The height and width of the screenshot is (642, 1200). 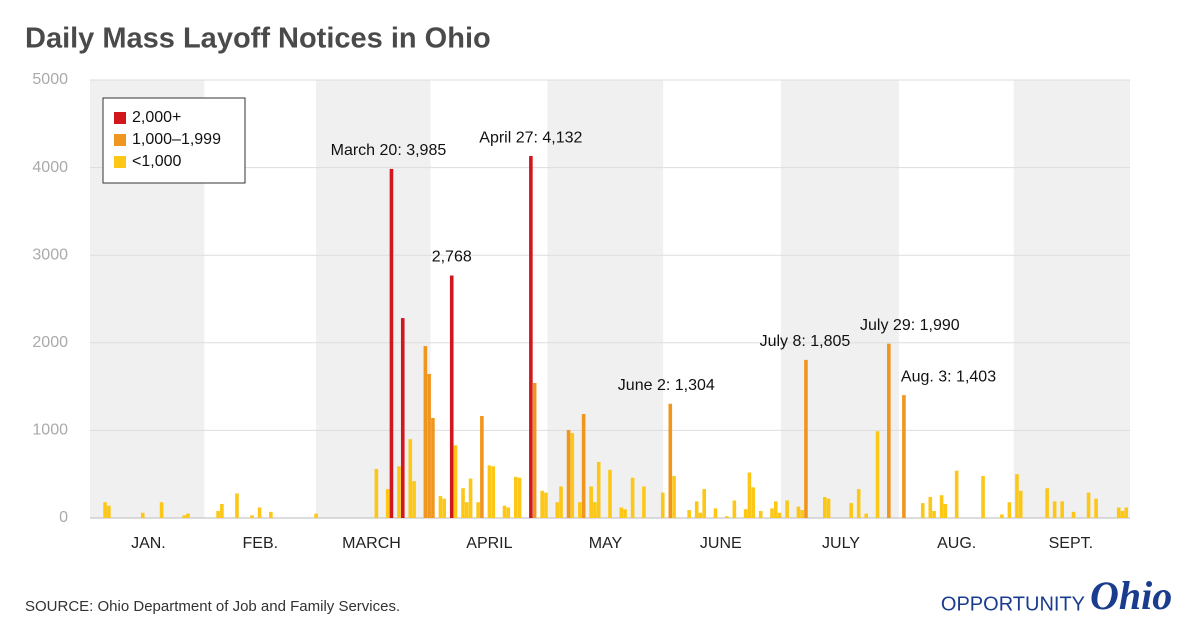 What do you see at coordinates (452, 257) in the screenshot?
I see `annotation: 2,768` at bounding box center [452, 257].